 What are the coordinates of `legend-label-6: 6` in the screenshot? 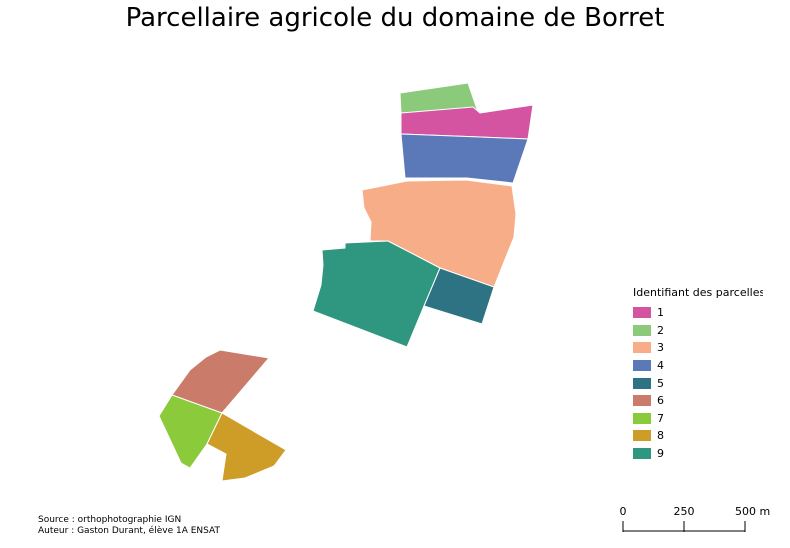 It's located at (660, 401).